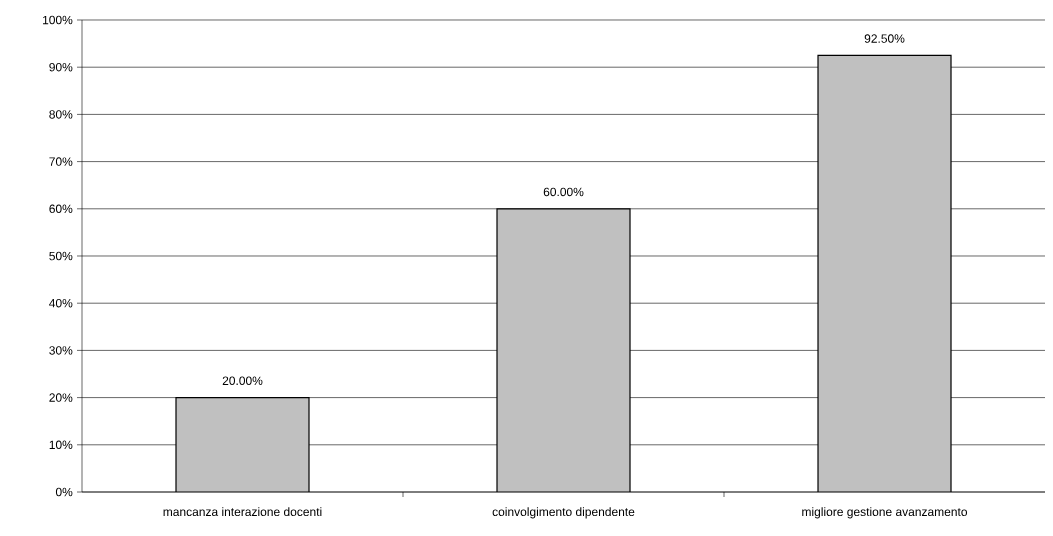  I want to click on y-tick-label: 50%, so click(61, 256).